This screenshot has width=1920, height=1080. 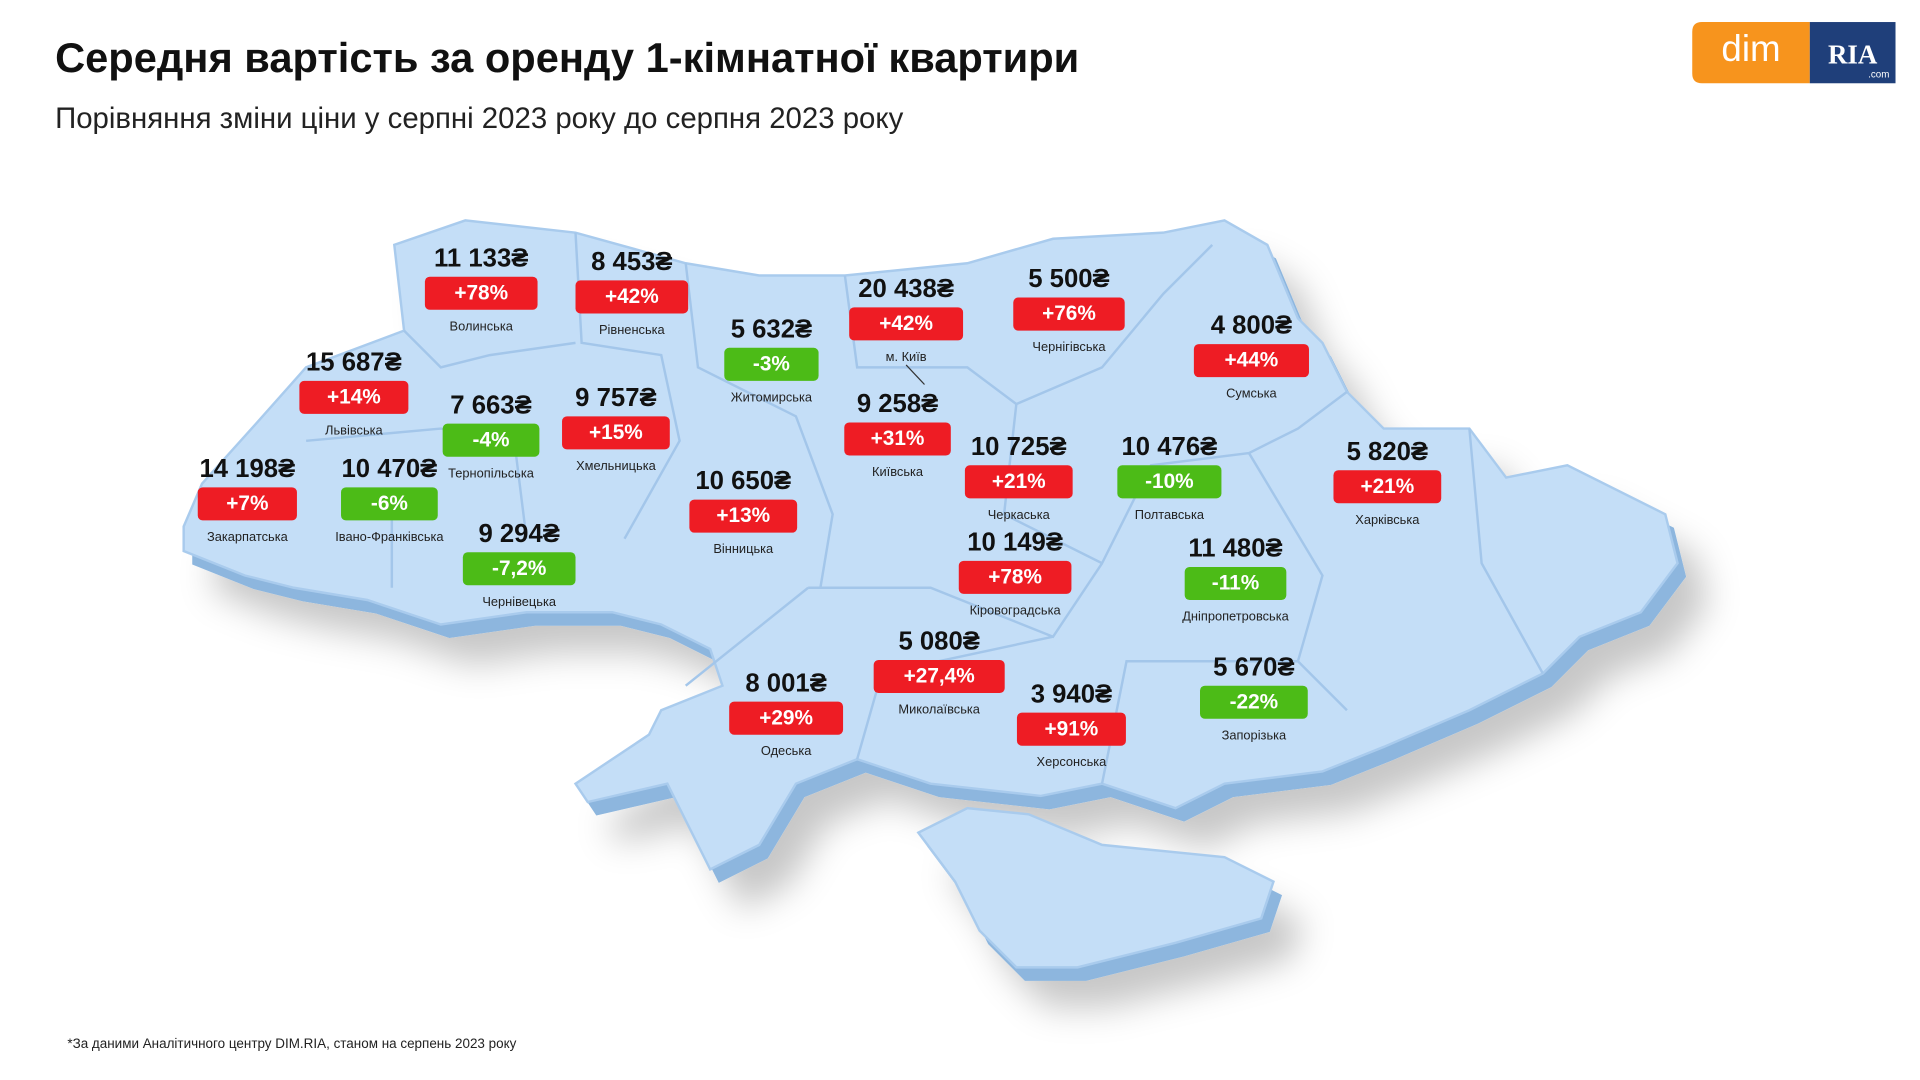 What do you see at coordinates (490, 405) in the screenshot?
I see `region-price: 7 663₴` at bounding box center [490, 405].